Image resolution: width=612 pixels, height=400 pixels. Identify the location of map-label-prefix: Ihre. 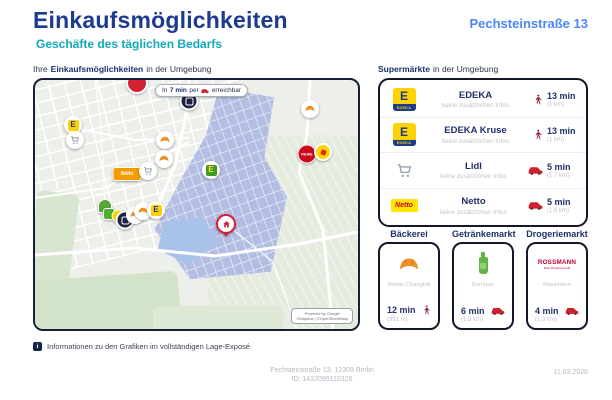
(40, 69).